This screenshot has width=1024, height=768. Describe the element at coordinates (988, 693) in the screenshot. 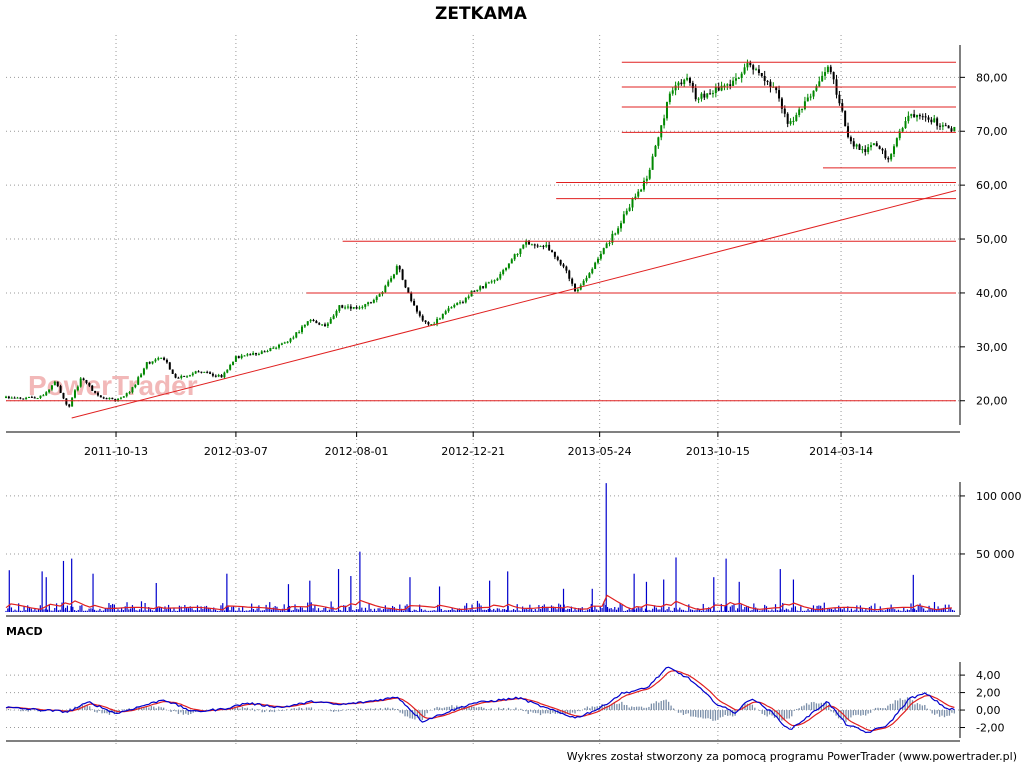

I see `macd-tick-label: 2,00` at that location.